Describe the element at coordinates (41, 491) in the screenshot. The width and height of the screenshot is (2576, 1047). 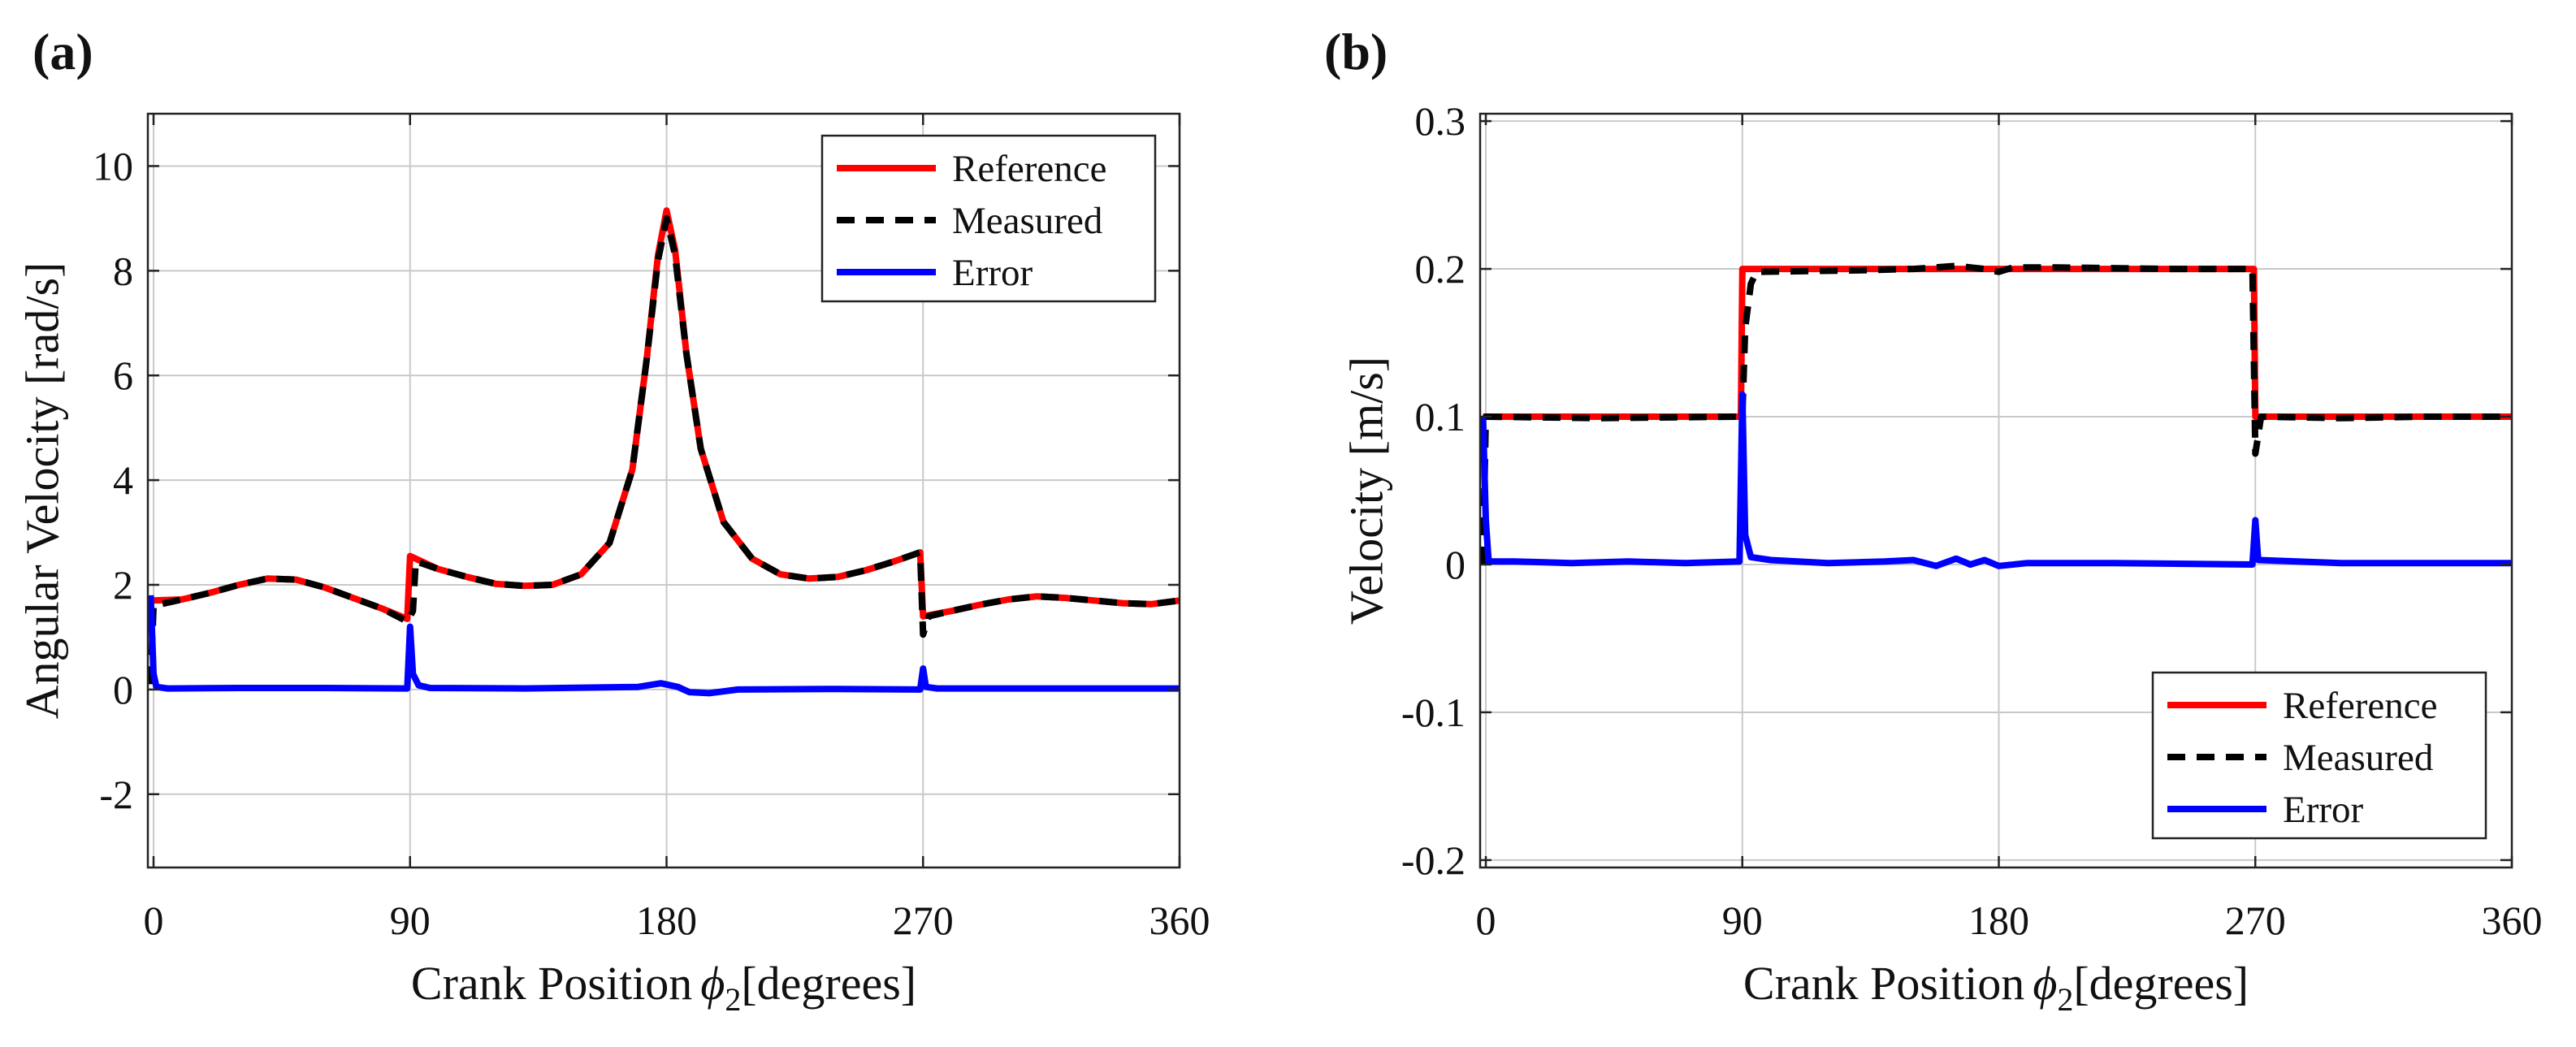
I see `y-axis-title: Angular Velocity [rad/s]` at that location.